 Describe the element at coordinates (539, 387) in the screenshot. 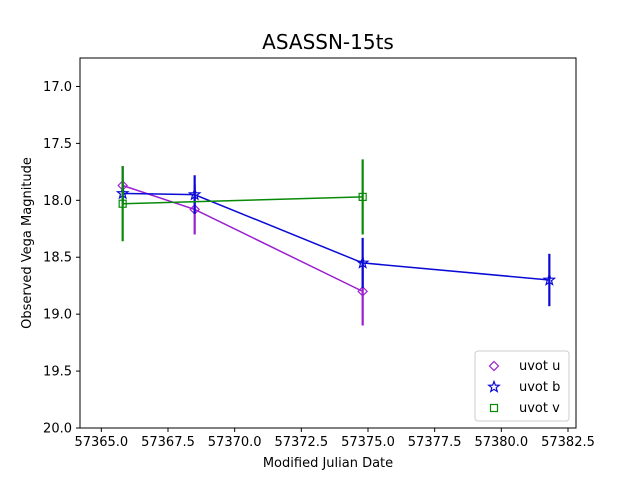

I see `legend-label-uvot-b: uvot b` at that location.